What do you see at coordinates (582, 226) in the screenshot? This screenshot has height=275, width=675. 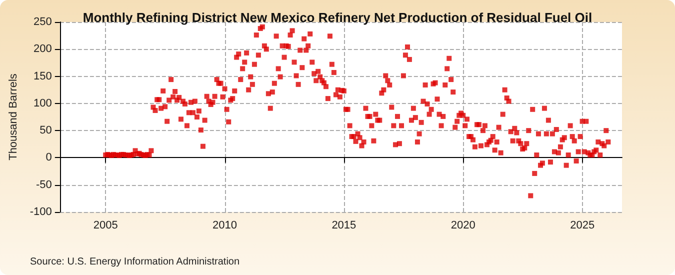 I see `x-tick-label: 2025` at bounding box center [582, 226].